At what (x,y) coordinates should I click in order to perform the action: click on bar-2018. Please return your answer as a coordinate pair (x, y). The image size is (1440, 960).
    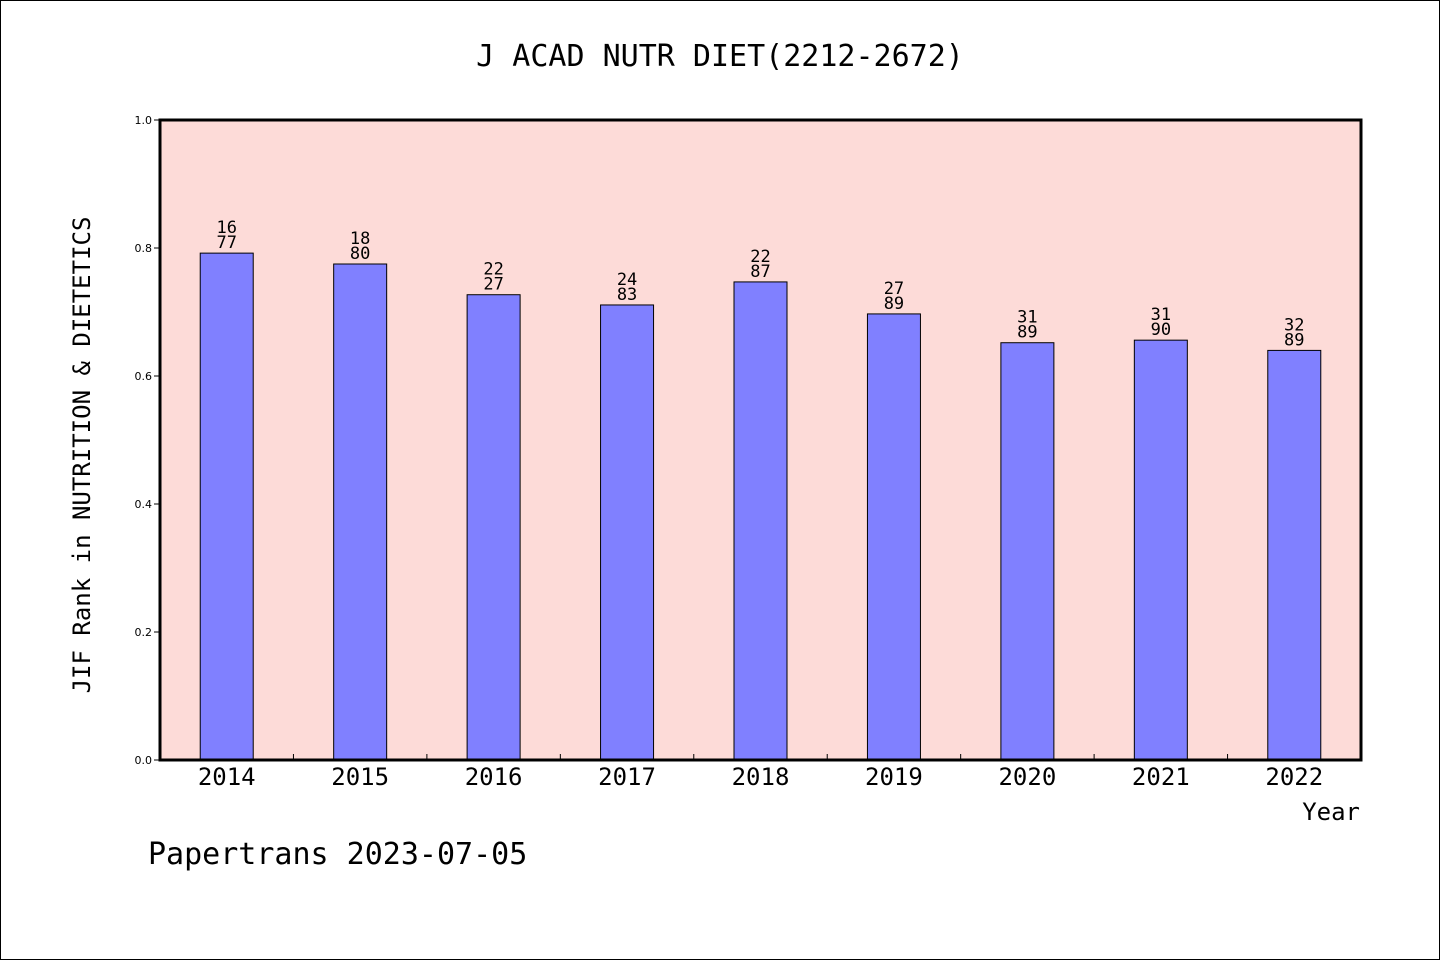
    Looking at the image, I should click on (760, 521).